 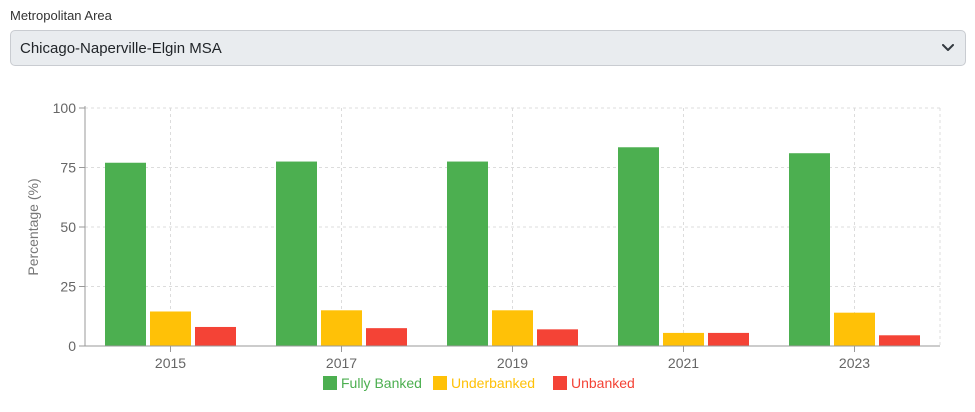 I want to click on y-tick-label: 0, so click(x=72, y=346).